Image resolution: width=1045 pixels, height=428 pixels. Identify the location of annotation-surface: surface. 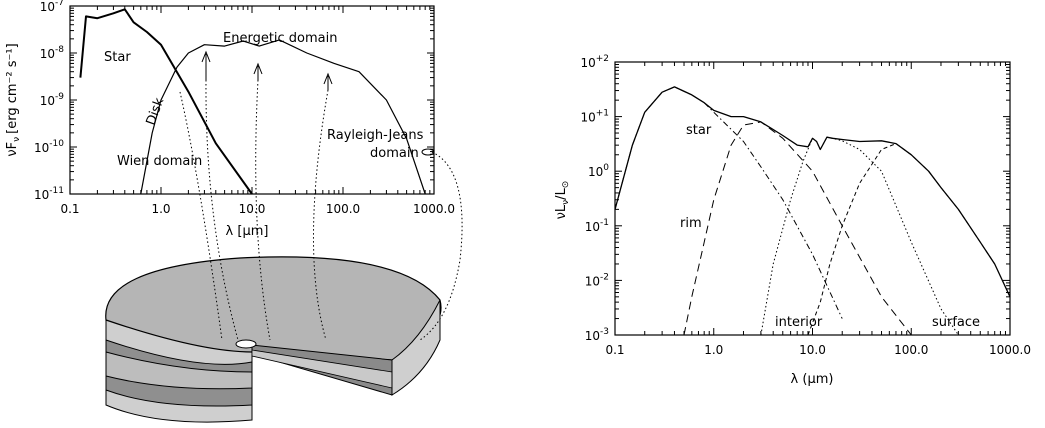
(956, 322).